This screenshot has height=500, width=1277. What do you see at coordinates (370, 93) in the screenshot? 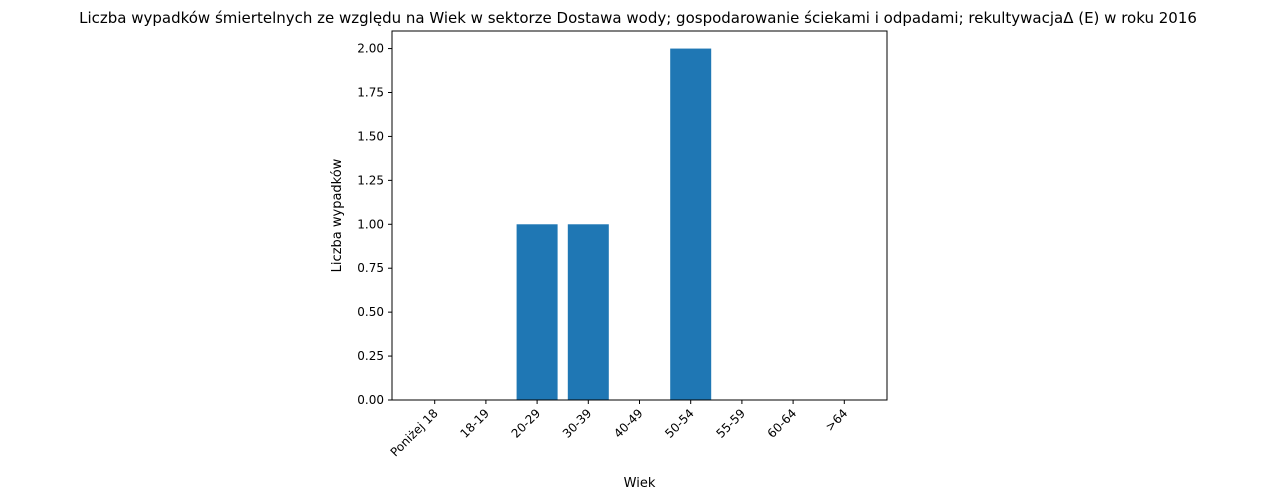
I see `y-tick-label: 1.75` at bounding box center [370, 93].